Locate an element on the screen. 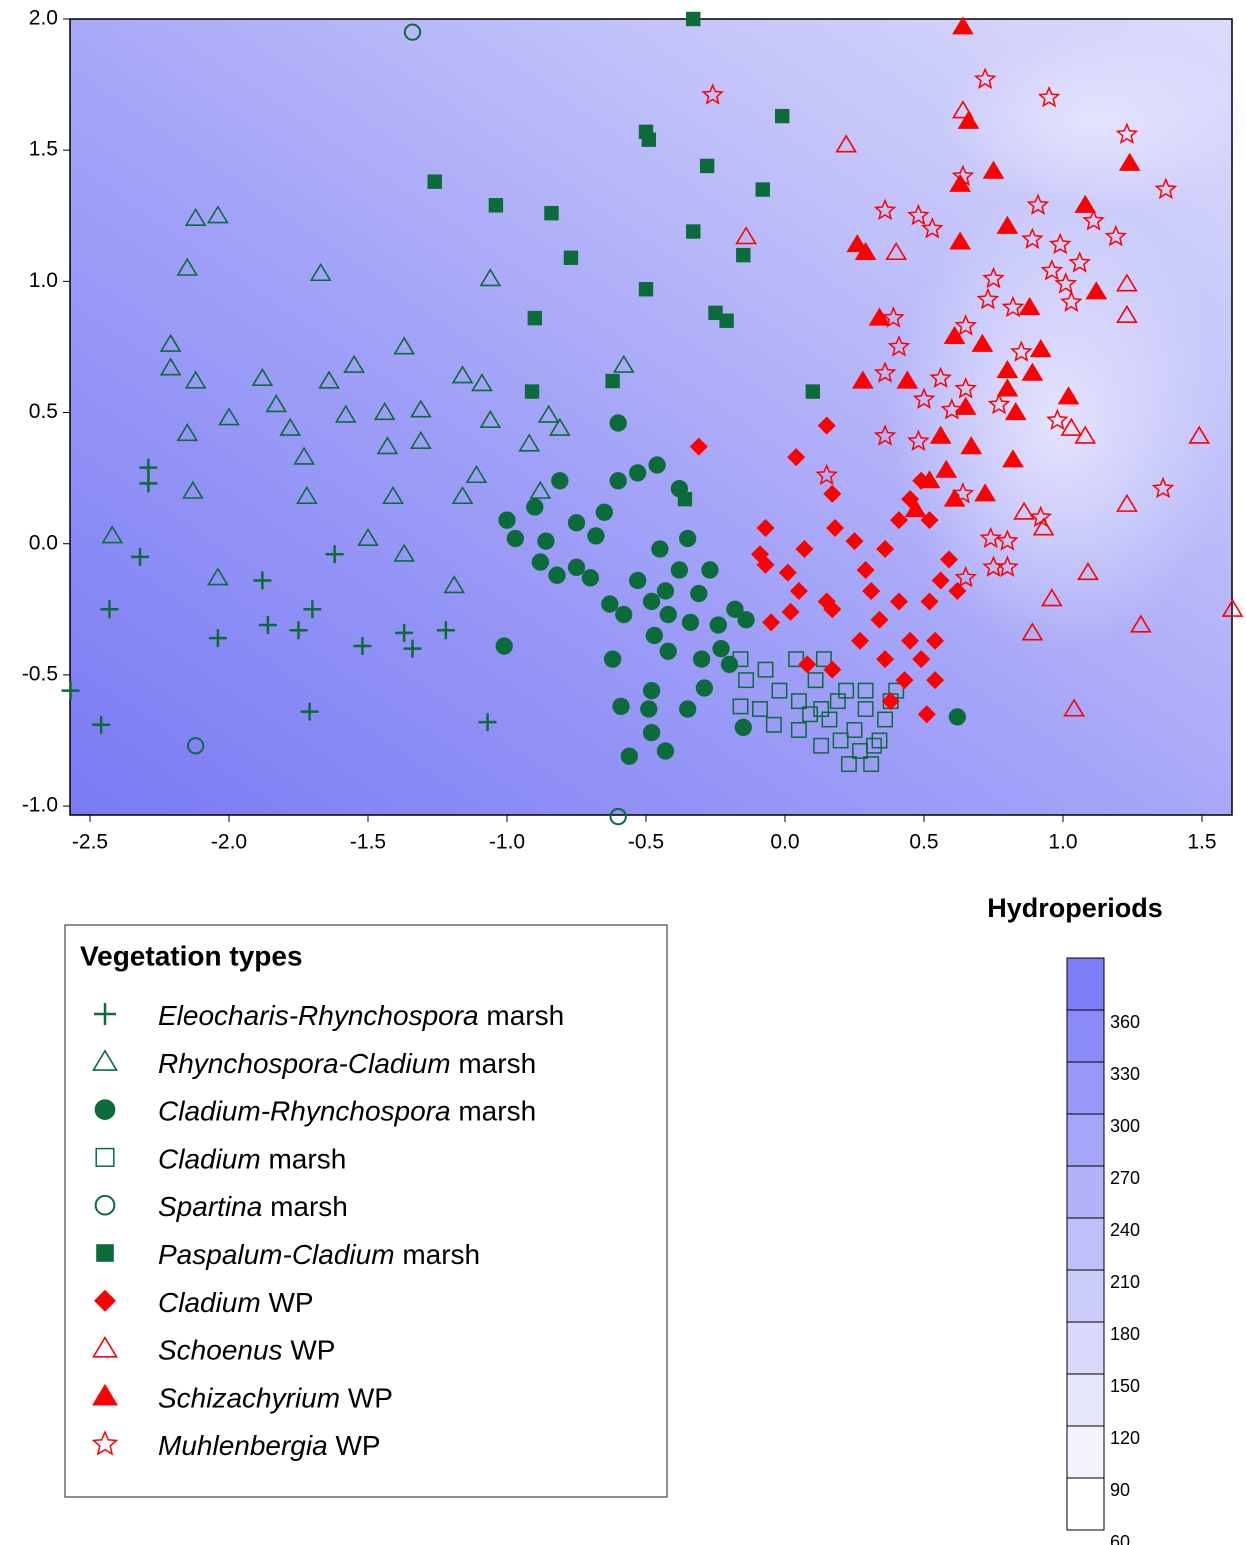  colorbar-tick-label: 90 is located at coordinates (1120, 1490).